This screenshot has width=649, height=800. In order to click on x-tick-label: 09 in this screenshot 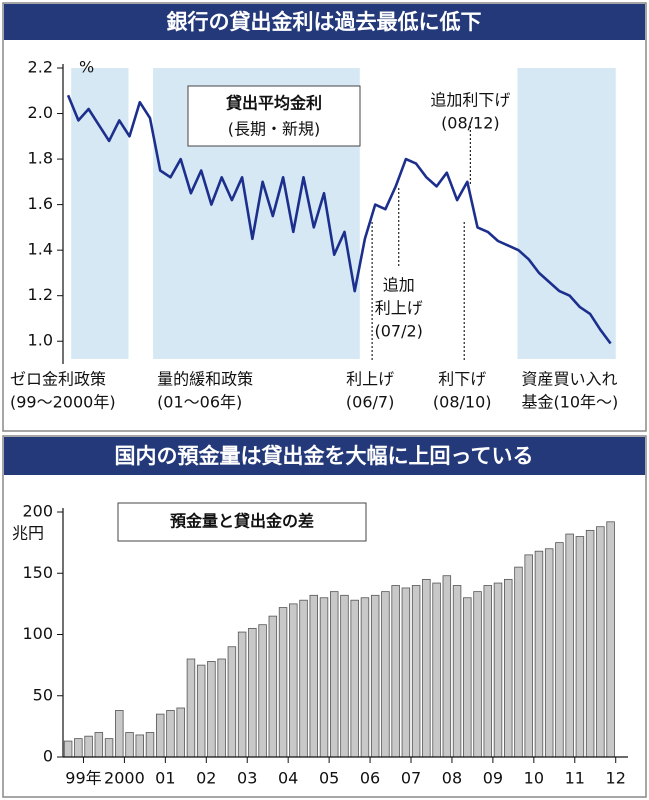, I will do `click(493, 778)`.